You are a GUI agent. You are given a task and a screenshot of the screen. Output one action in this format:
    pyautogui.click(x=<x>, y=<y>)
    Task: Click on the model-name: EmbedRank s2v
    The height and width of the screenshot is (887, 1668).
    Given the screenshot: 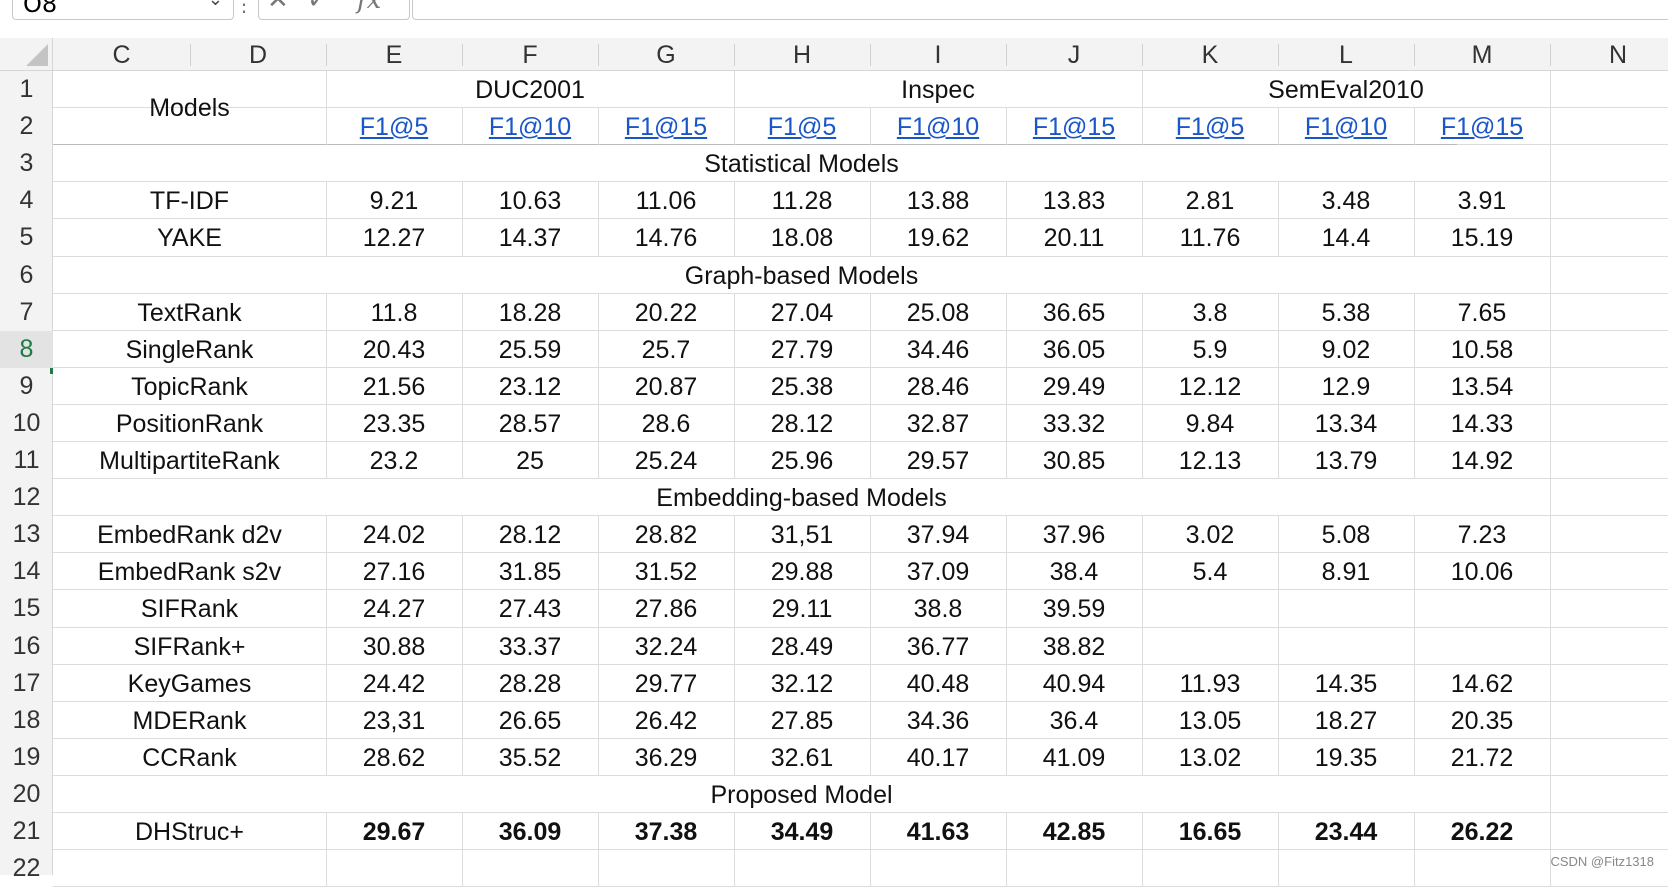 What is the action you would take?
    pyautogui.click(x=189, y=572)
    